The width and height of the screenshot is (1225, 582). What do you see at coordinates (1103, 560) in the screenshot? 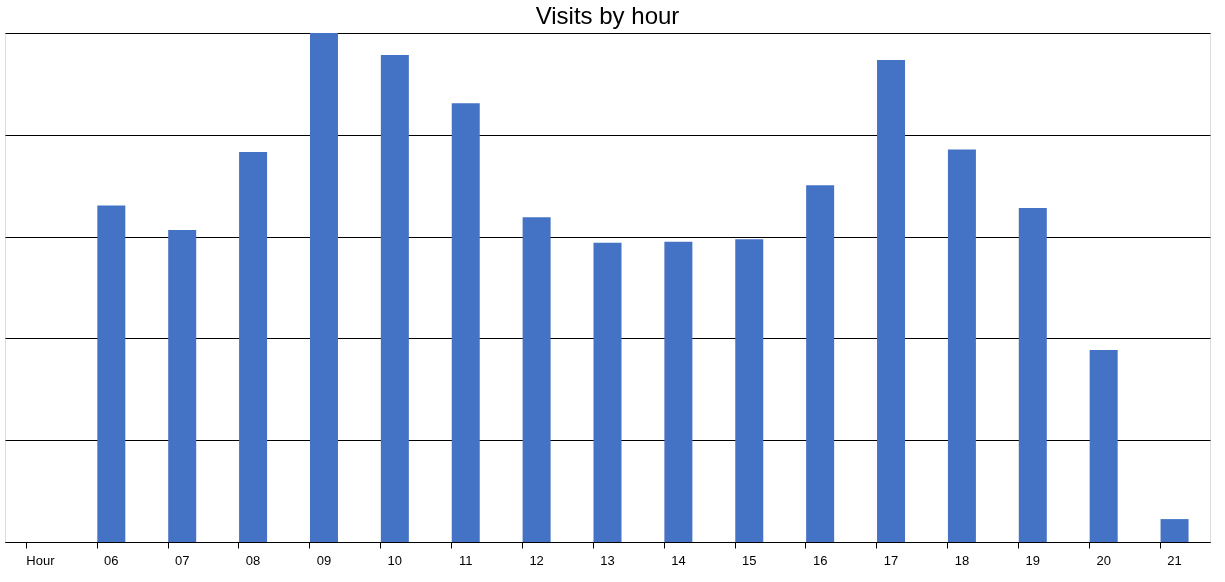
I see `x-tick-label: 20` at bounding box center [1103, 560].